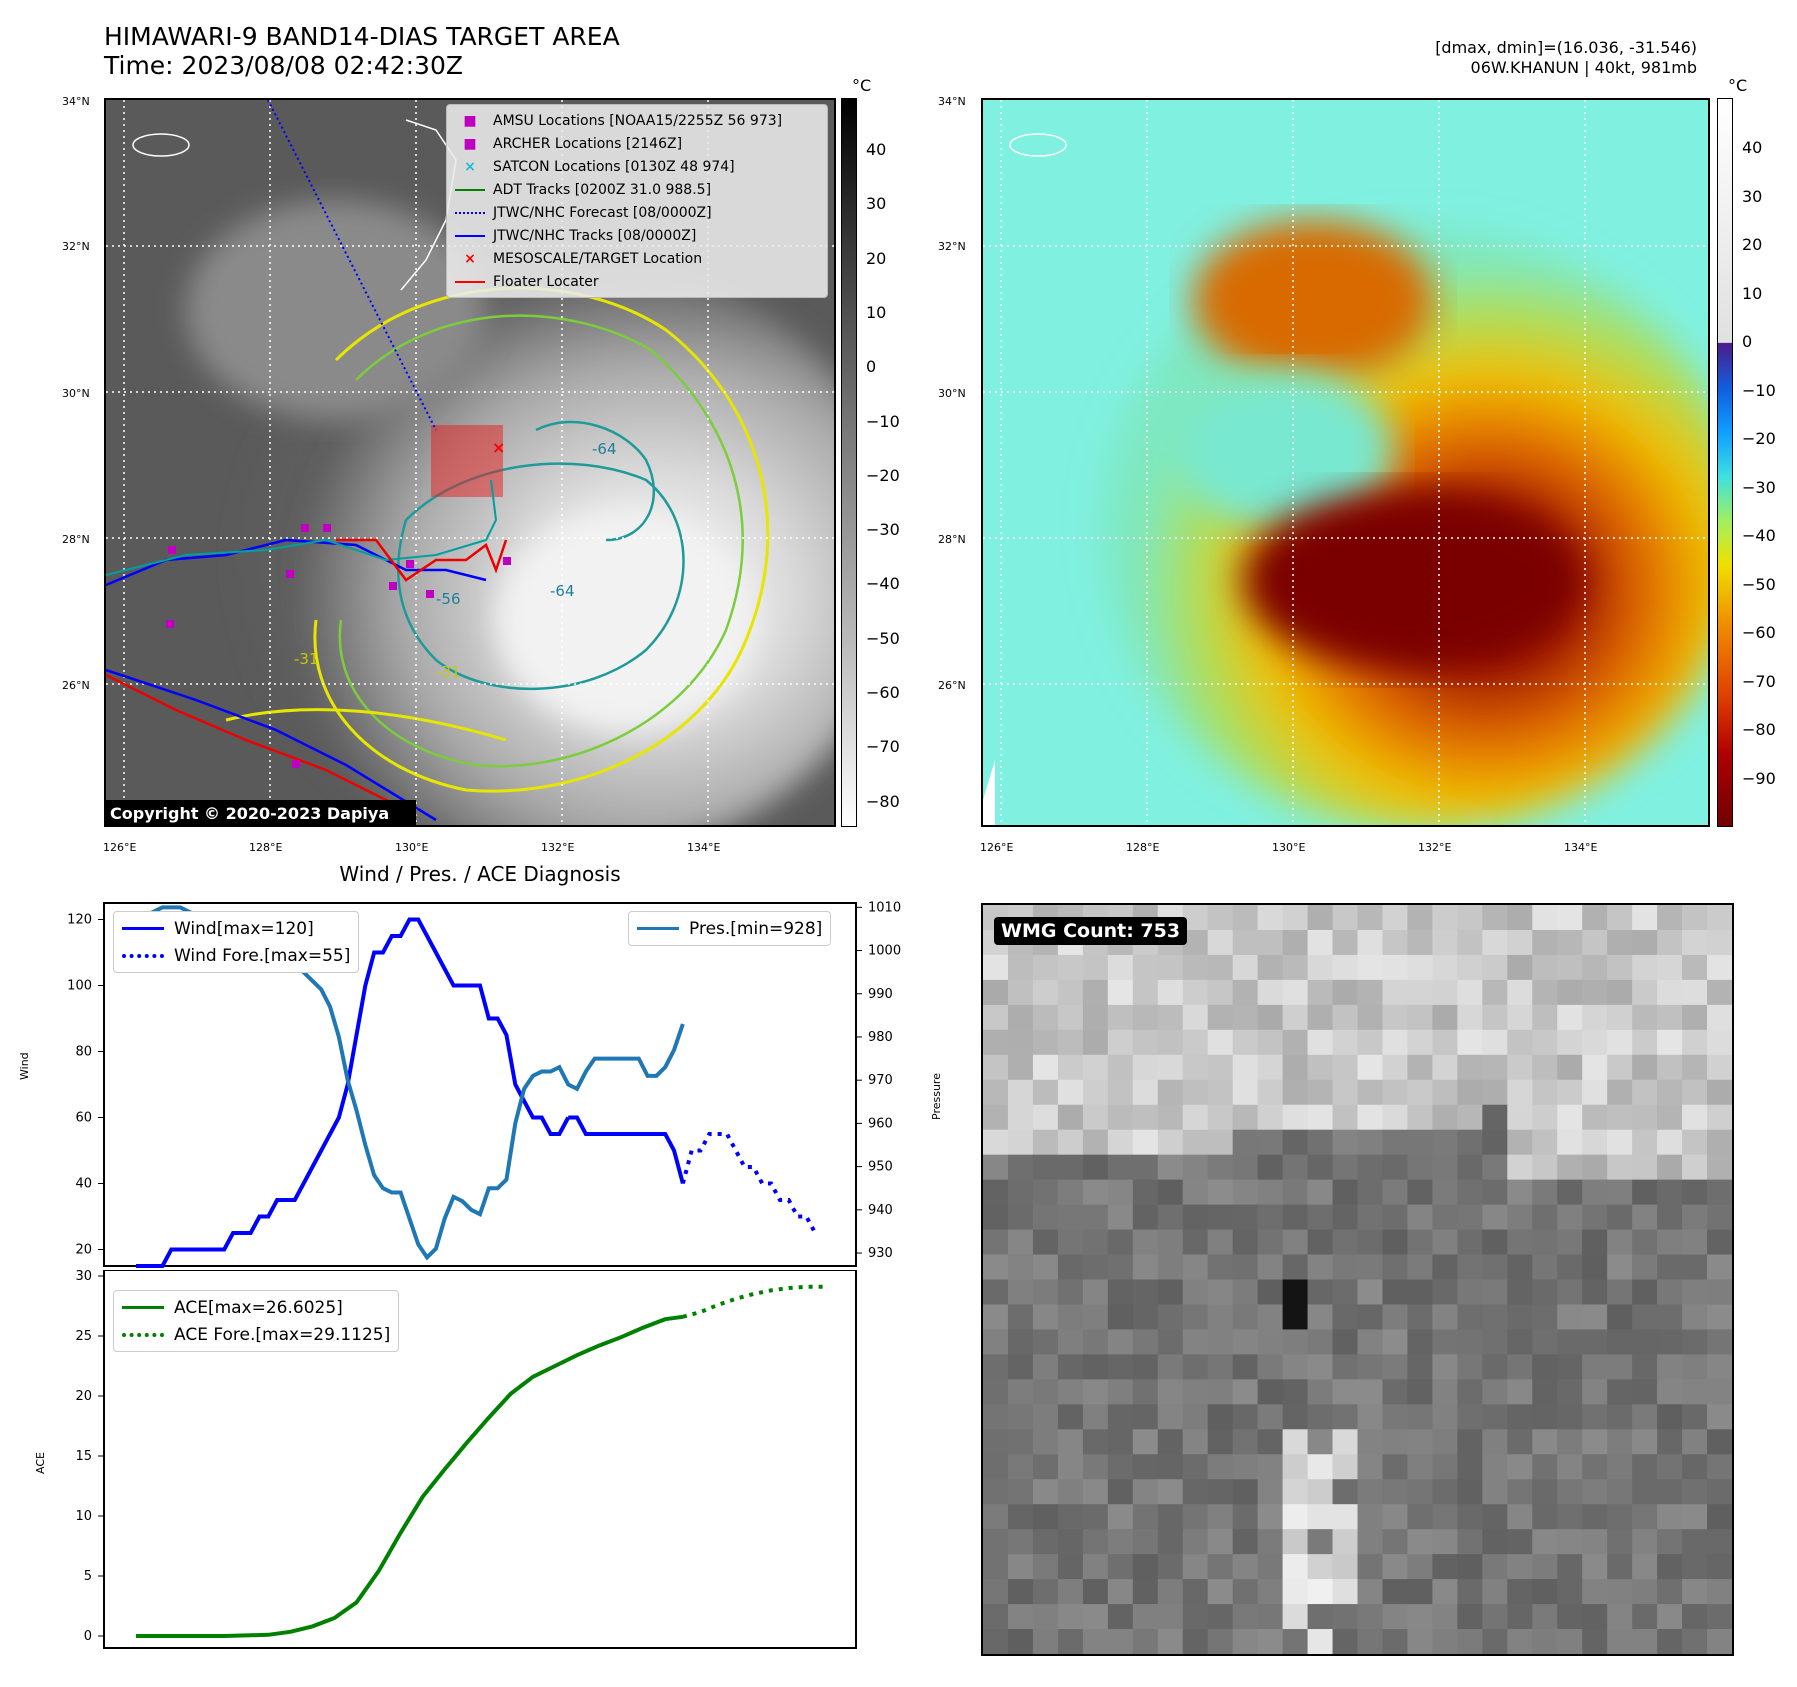 This screenshot has width=1797, height=1687. I want to click on legend-item-adt: ADT Tracks [0200Z 31.0 988.5], so click(637, 189).